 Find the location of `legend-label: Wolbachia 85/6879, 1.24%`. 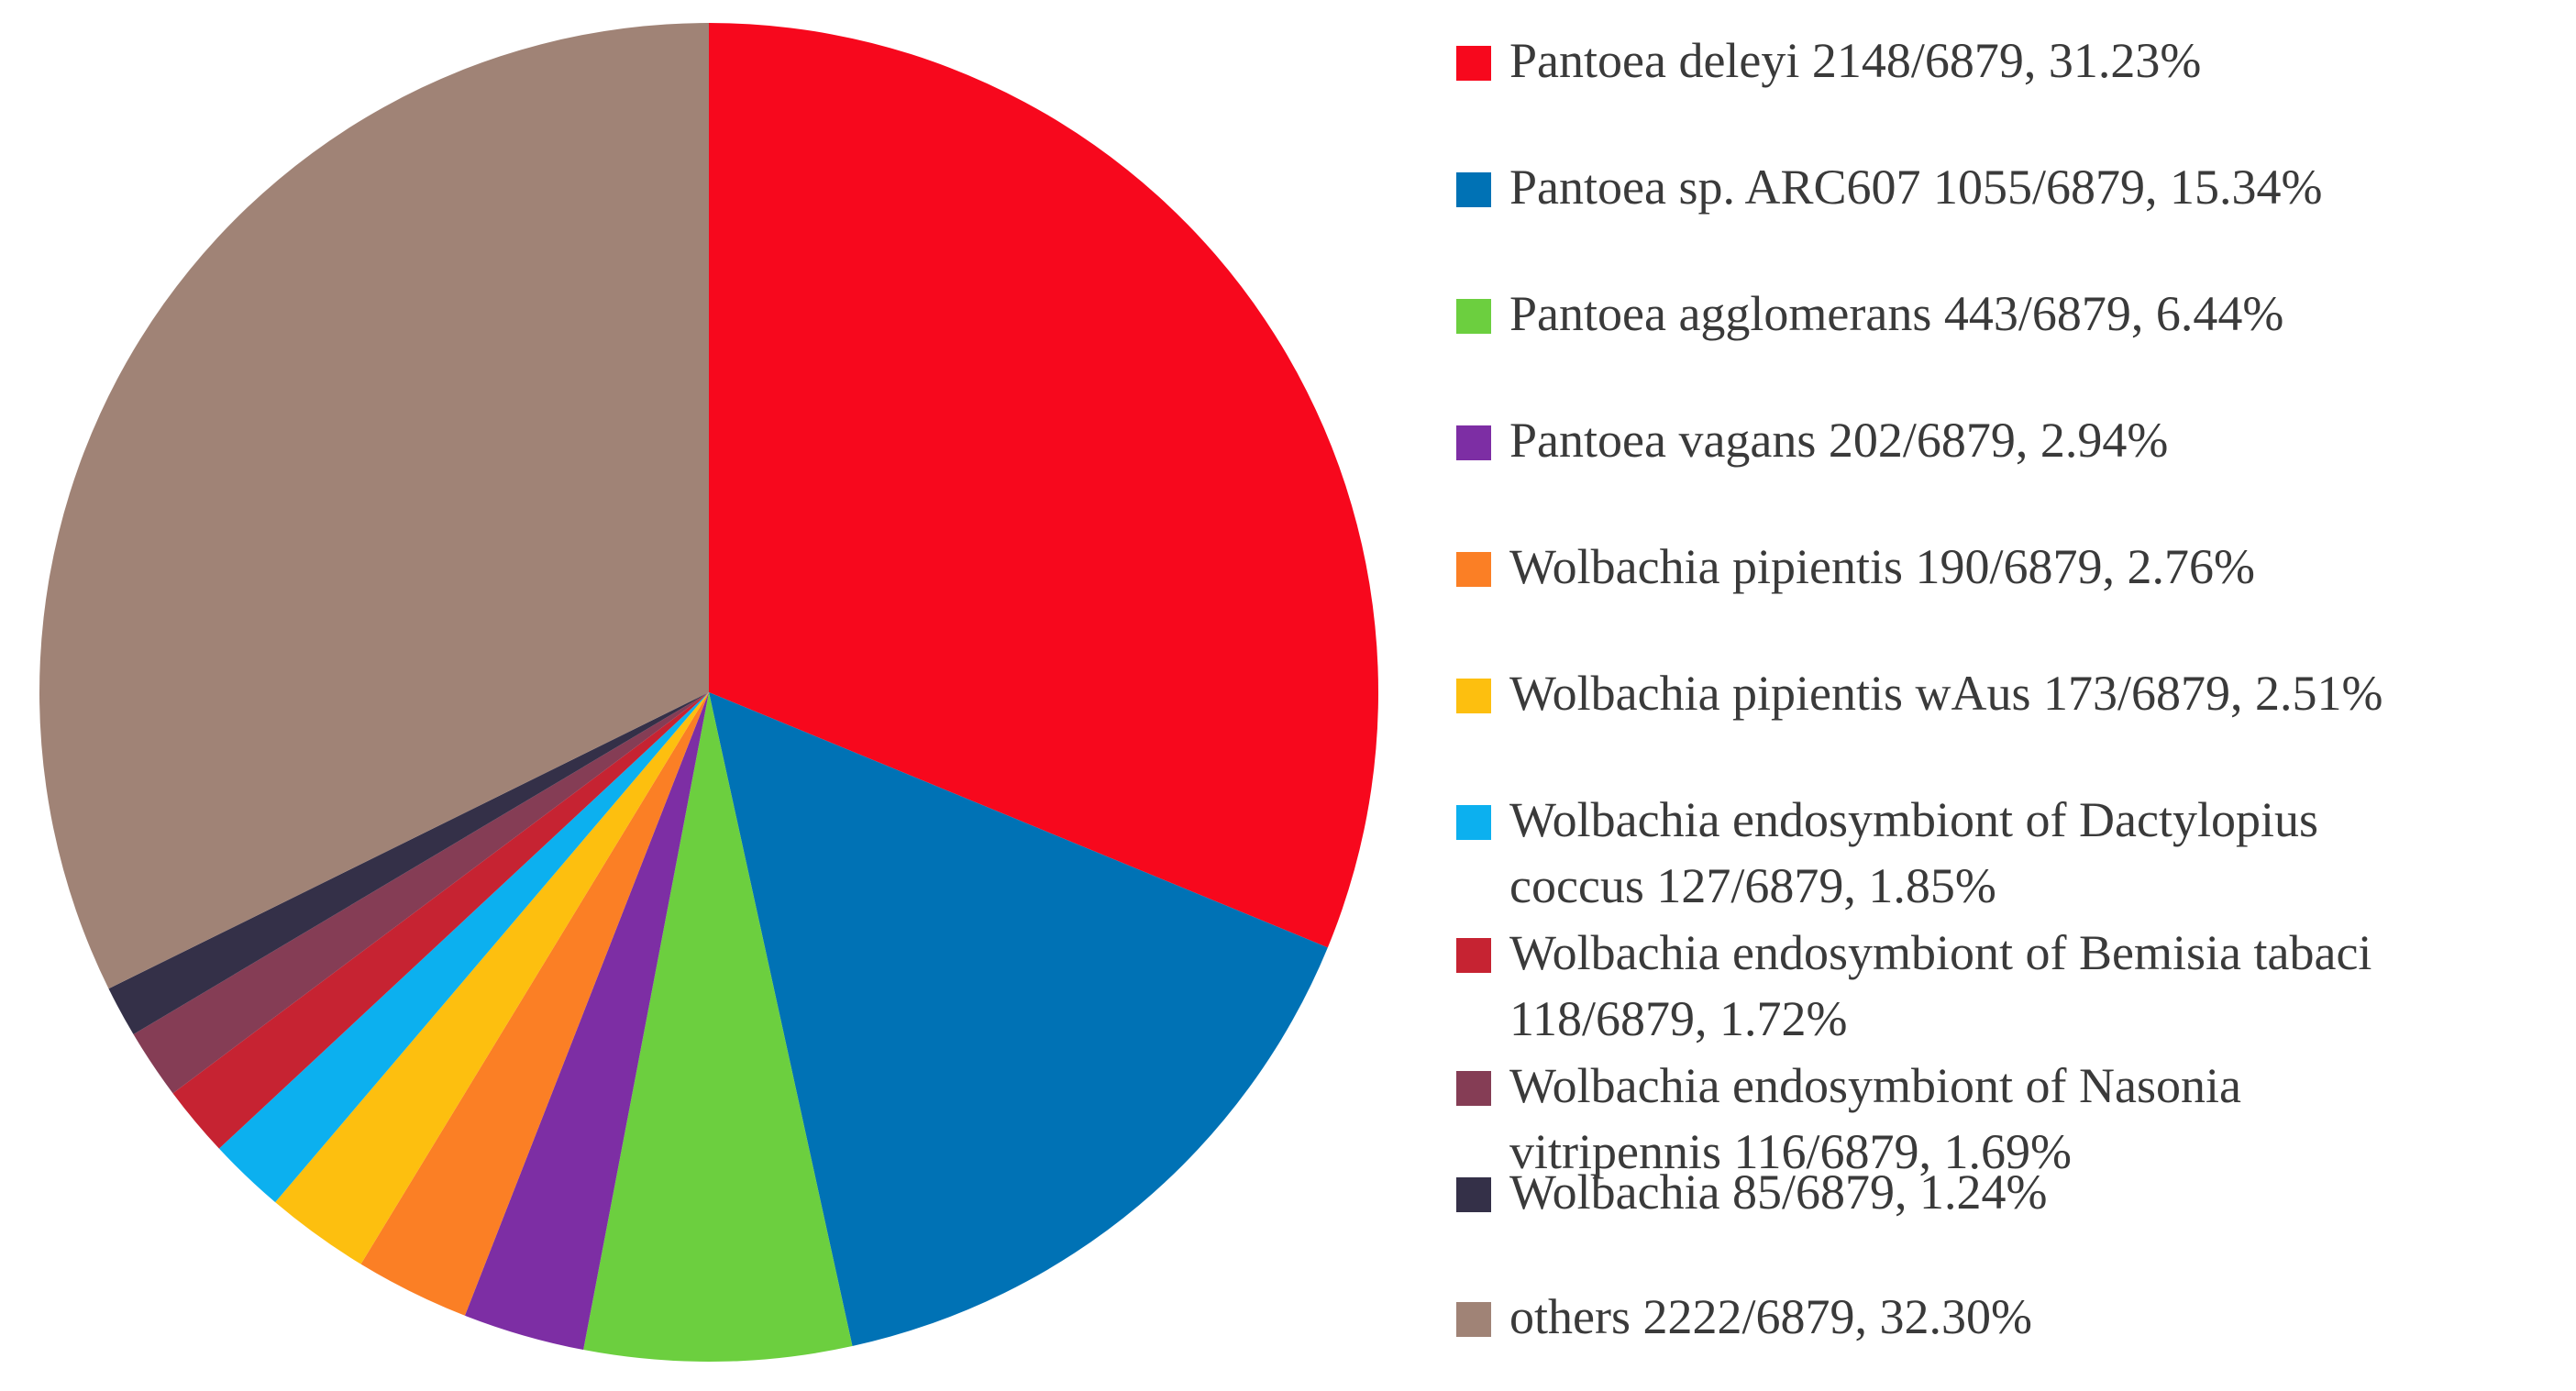

legend-label: Wolbachia 85/6879, 1.24% is located at coordinates (1778, 1192).